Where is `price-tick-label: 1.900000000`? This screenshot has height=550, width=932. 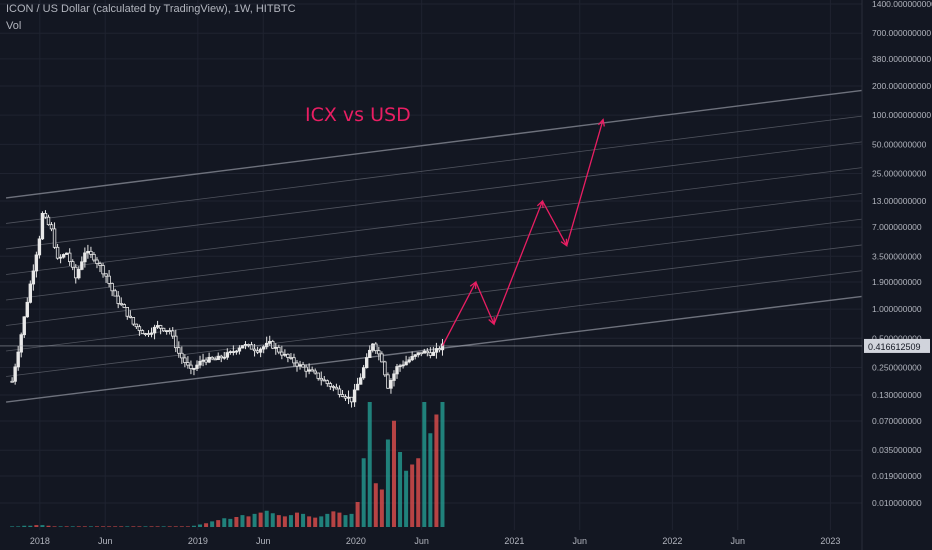 price-tick-label: 1.900000000 is located at coordinates (897, 282).